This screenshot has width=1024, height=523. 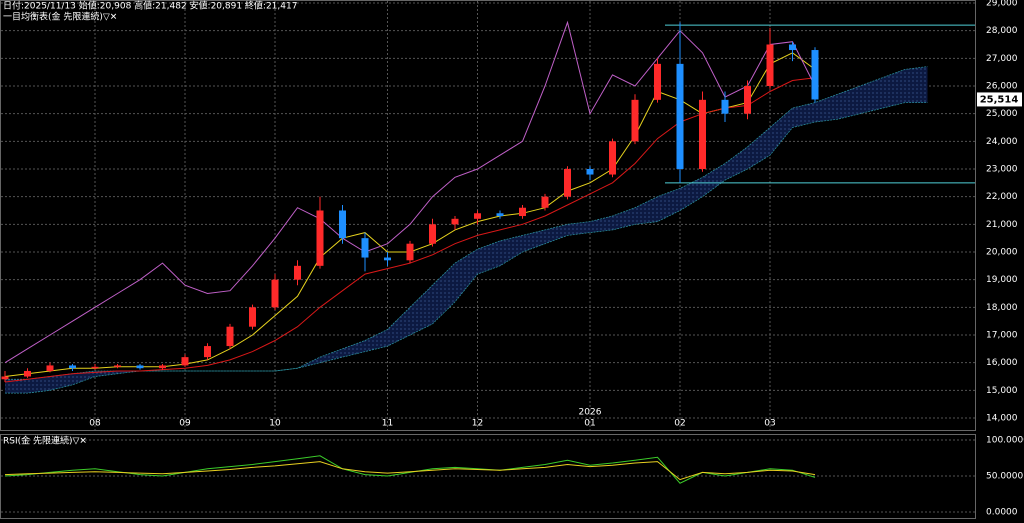 I want to click on x-tick-label: 01, so click(x=589, y=424).